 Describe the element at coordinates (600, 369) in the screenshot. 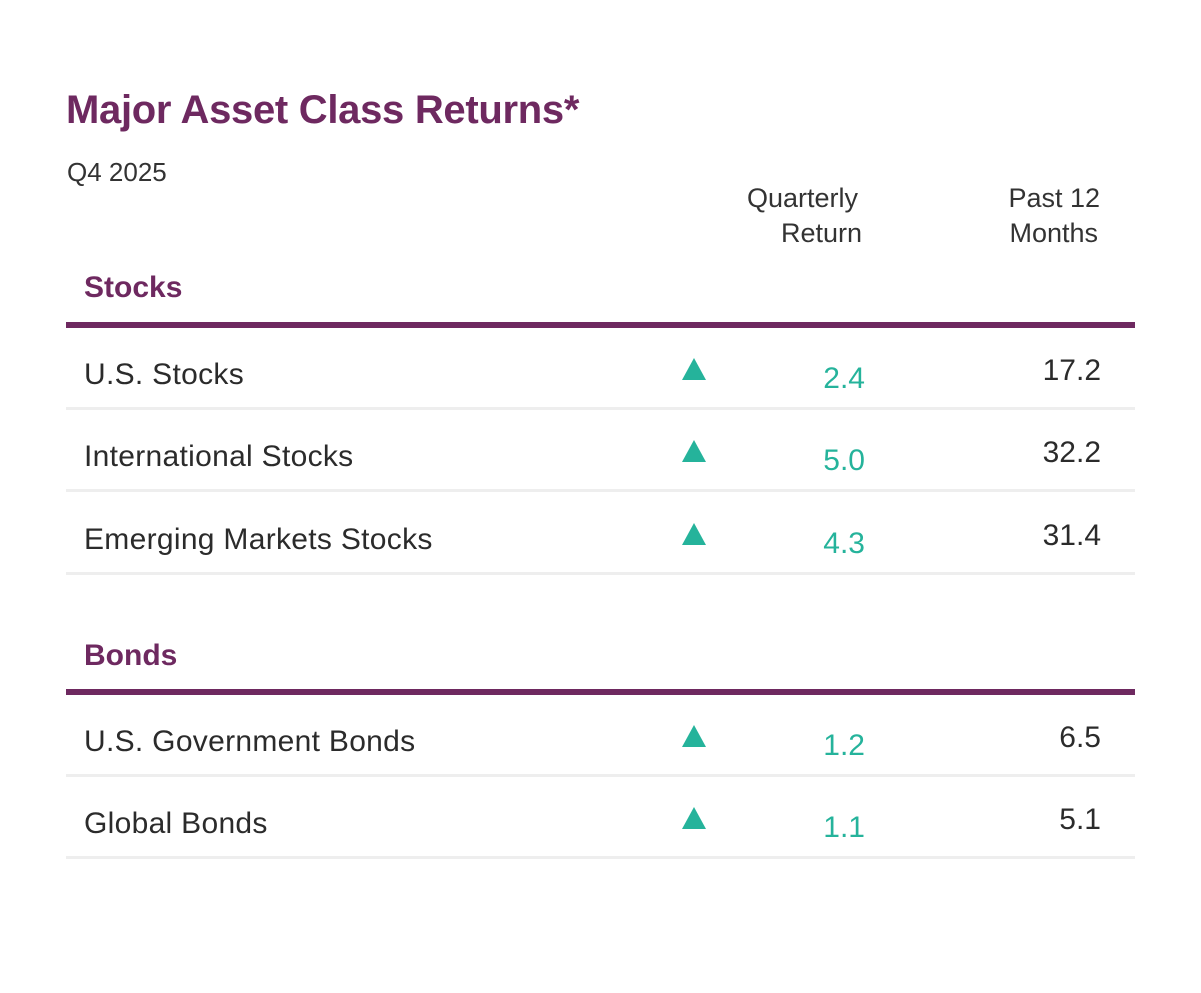

I see `table-row: U.S. Stocks 2.4 17.2` at that location.